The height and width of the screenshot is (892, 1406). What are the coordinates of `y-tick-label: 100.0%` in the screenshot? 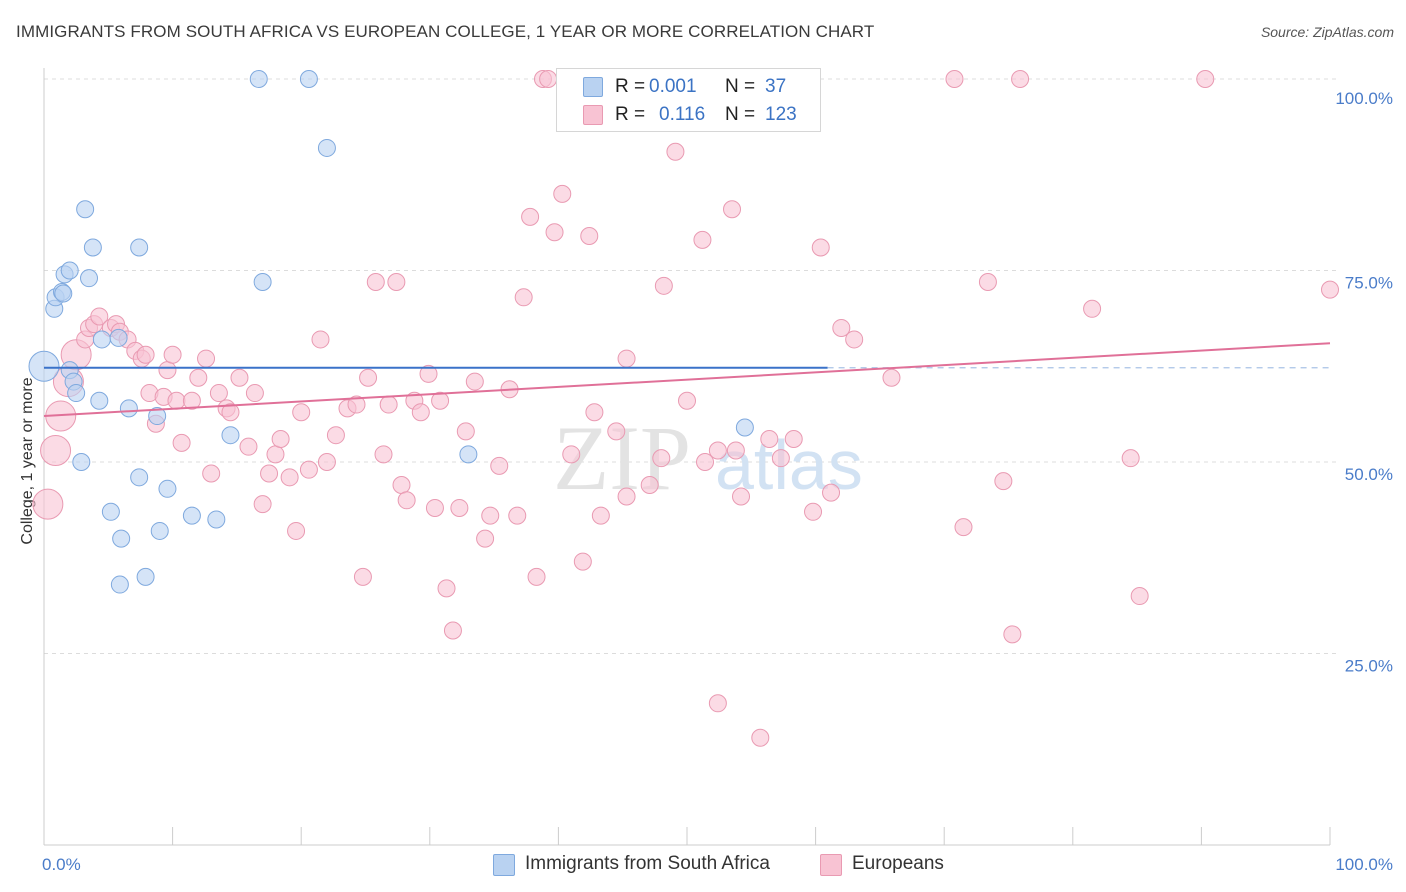 It's located at (1364, 98).